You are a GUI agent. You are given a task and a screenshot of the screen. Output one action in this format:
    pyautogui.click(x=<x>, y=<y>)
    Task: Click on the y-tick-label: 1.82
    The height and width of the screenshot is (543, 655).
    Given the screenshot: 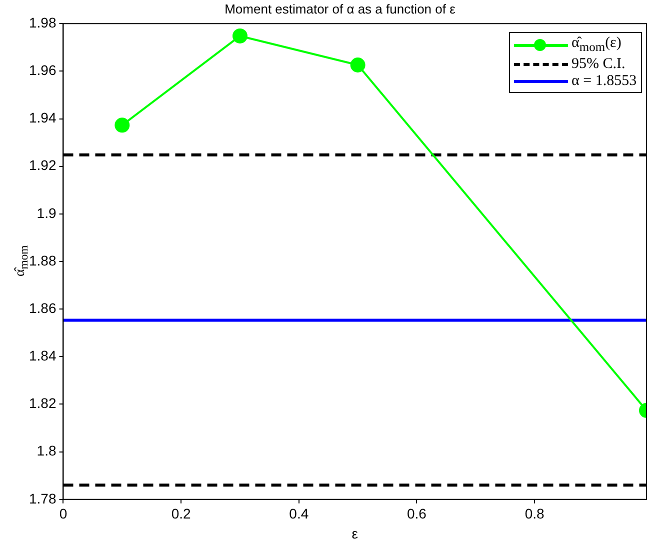 What is the action you would take?
    pyautogui.click(x=42, y=403)
    